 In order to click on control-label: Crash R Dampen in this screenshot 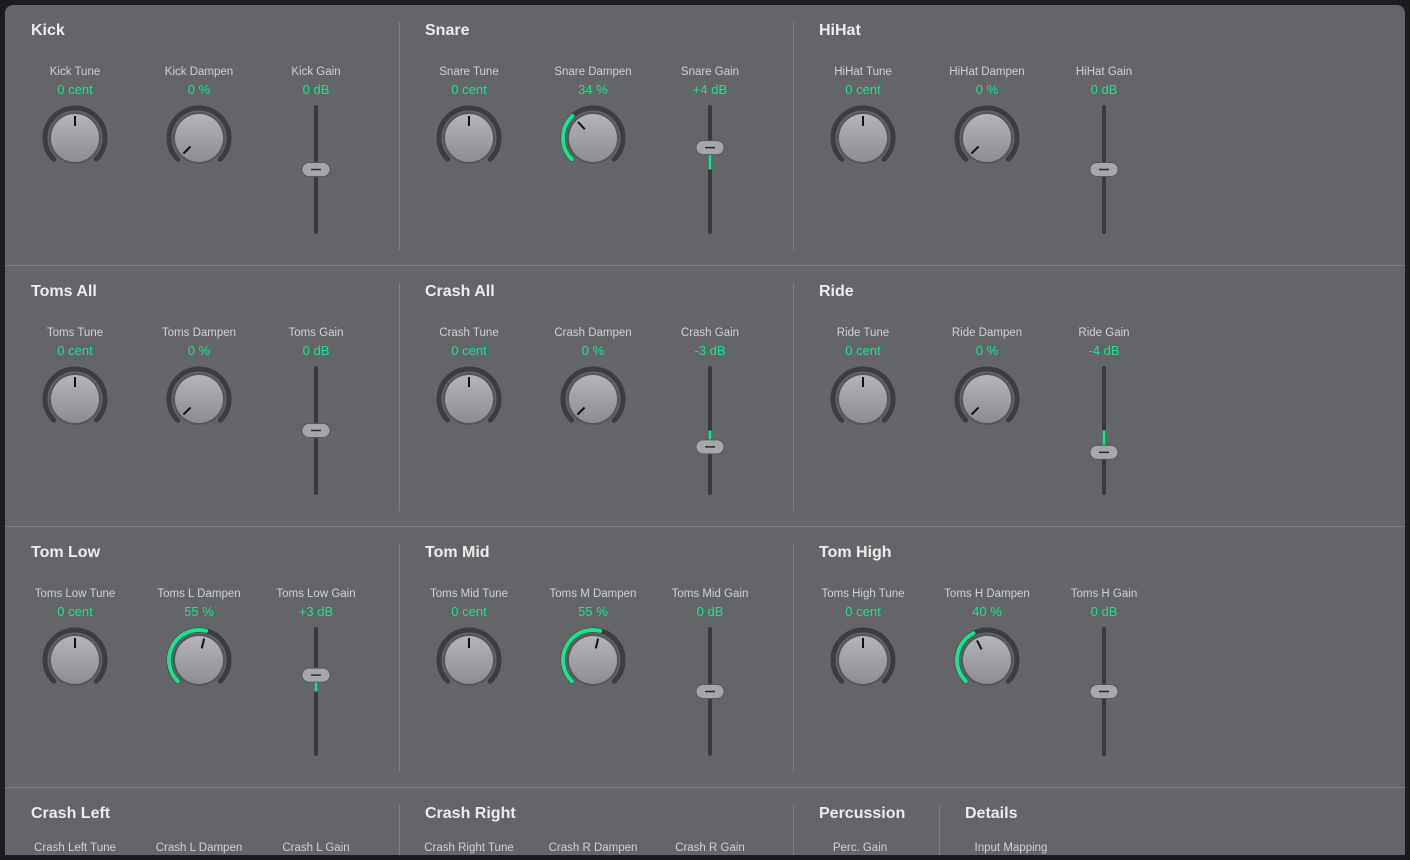, I will do `click(593, 848)`.